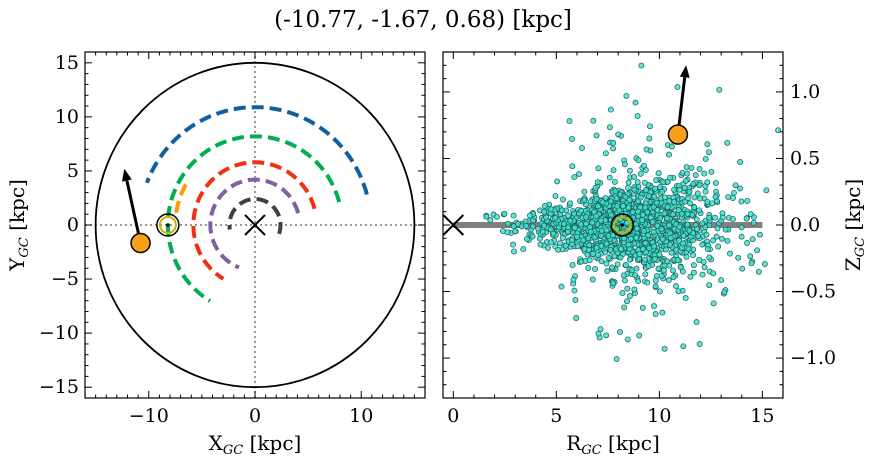  I want to click on right-x-tick-label: 0, so click(453, 416).